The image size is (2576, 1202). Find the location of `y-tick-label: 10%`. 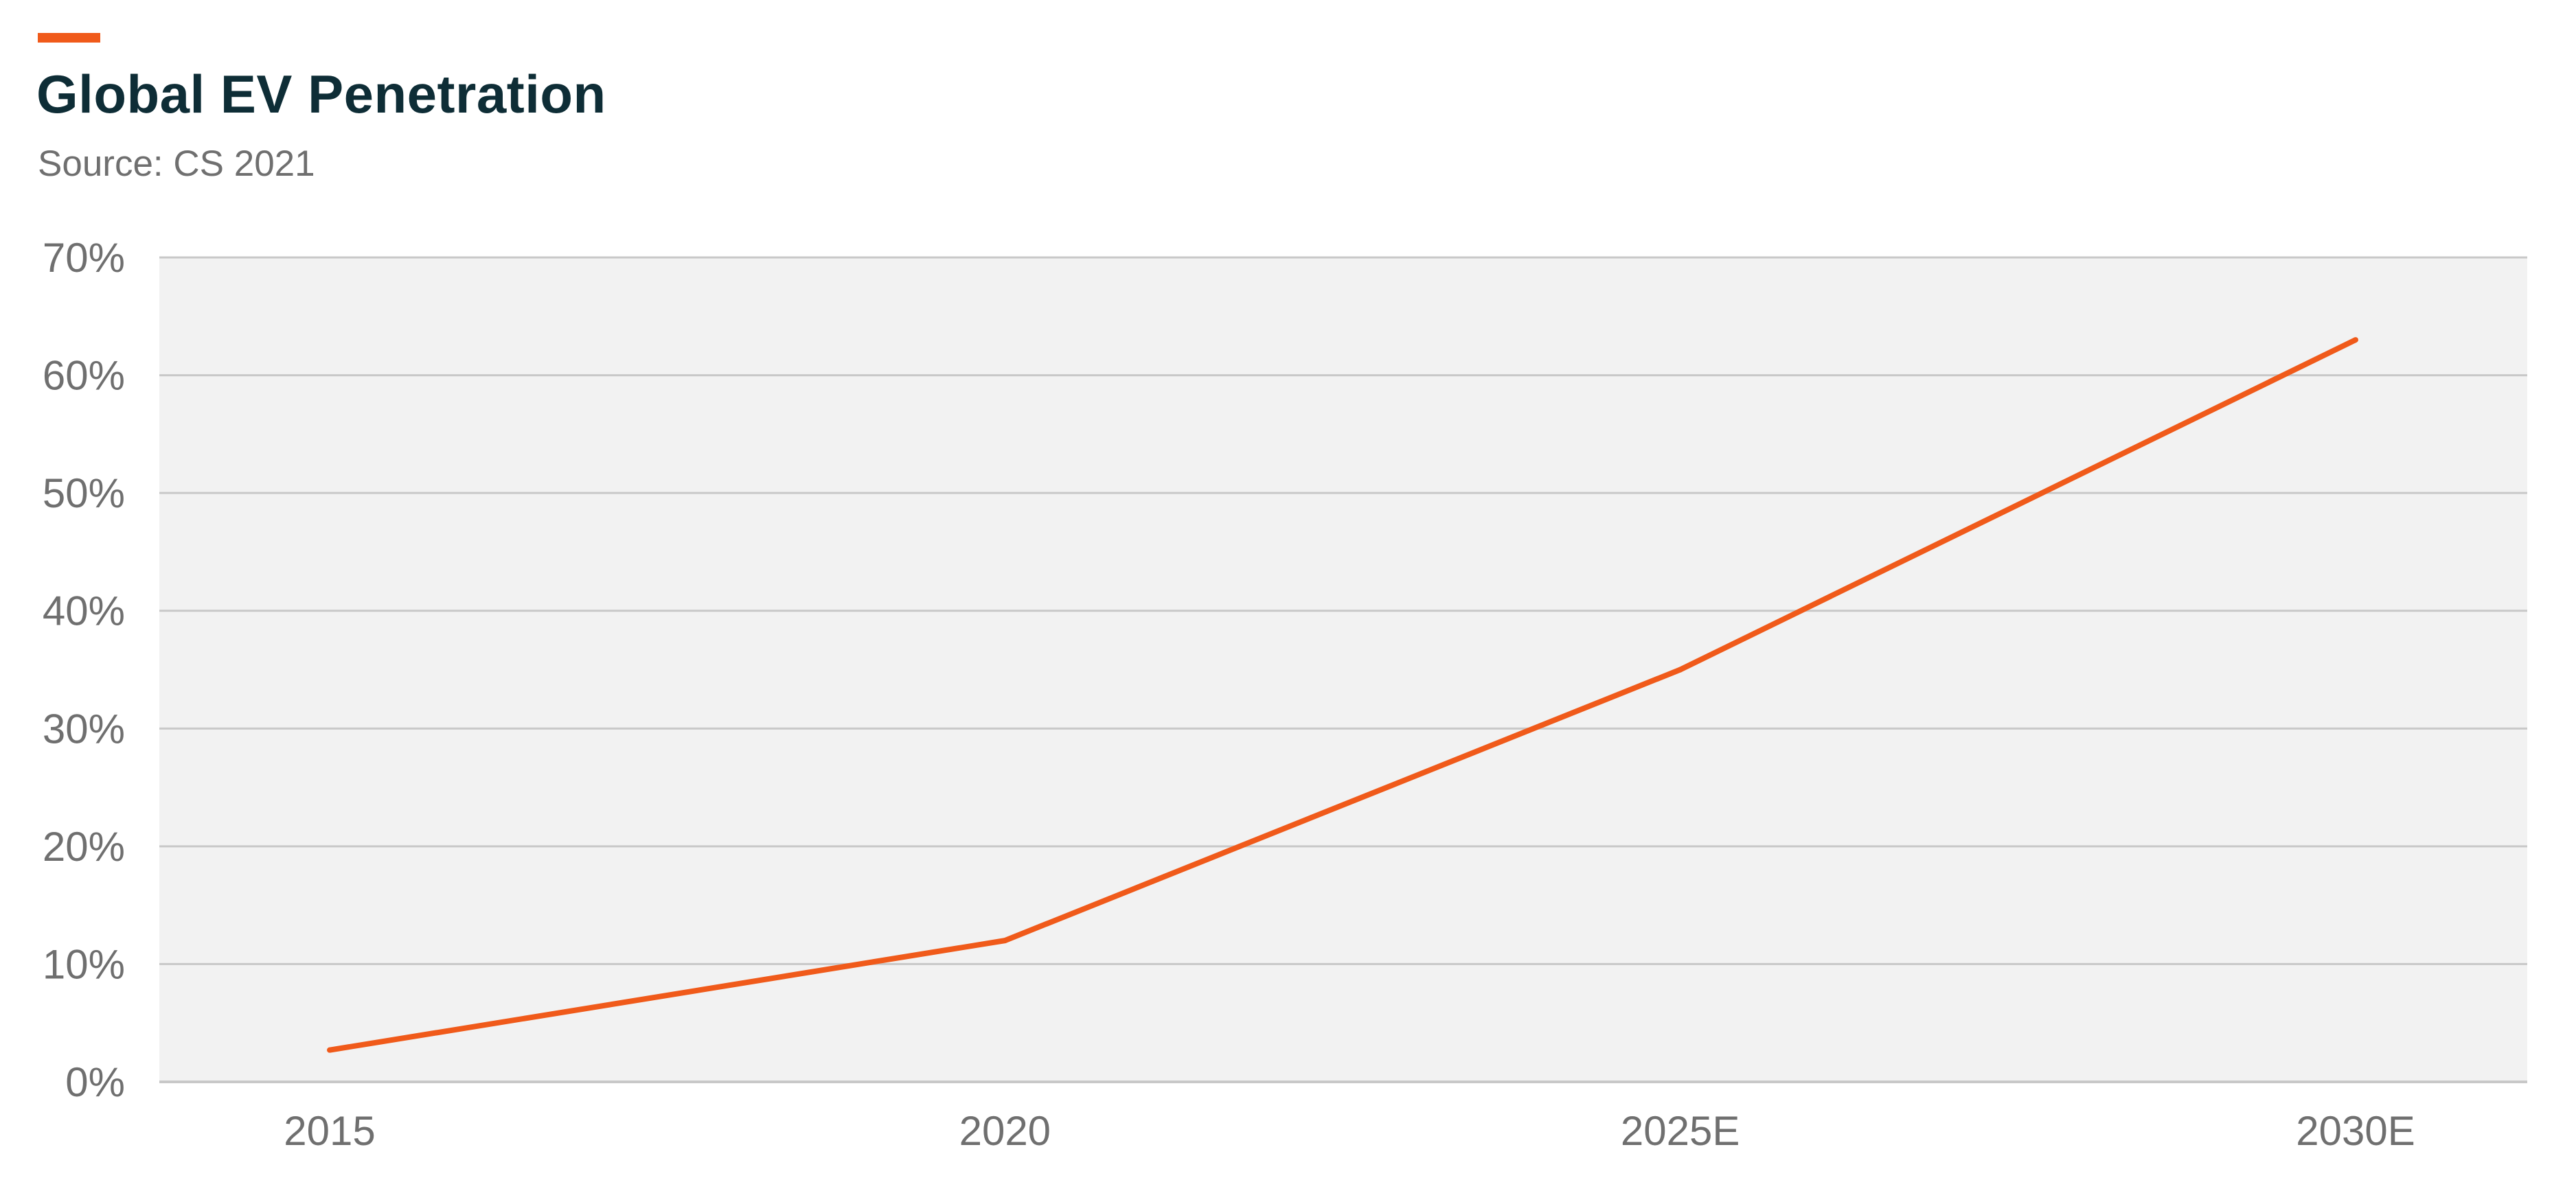

y-tick-label: 10% is located at coordinates (84, 964).